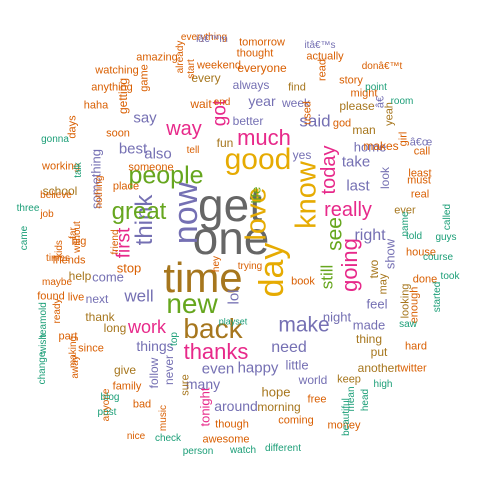 This screenshot has width=480, height=480. What do you see at coordinates (380, 102) in the screenshot?
I see `cloud-word: â€` at bounding box center [380, 102].